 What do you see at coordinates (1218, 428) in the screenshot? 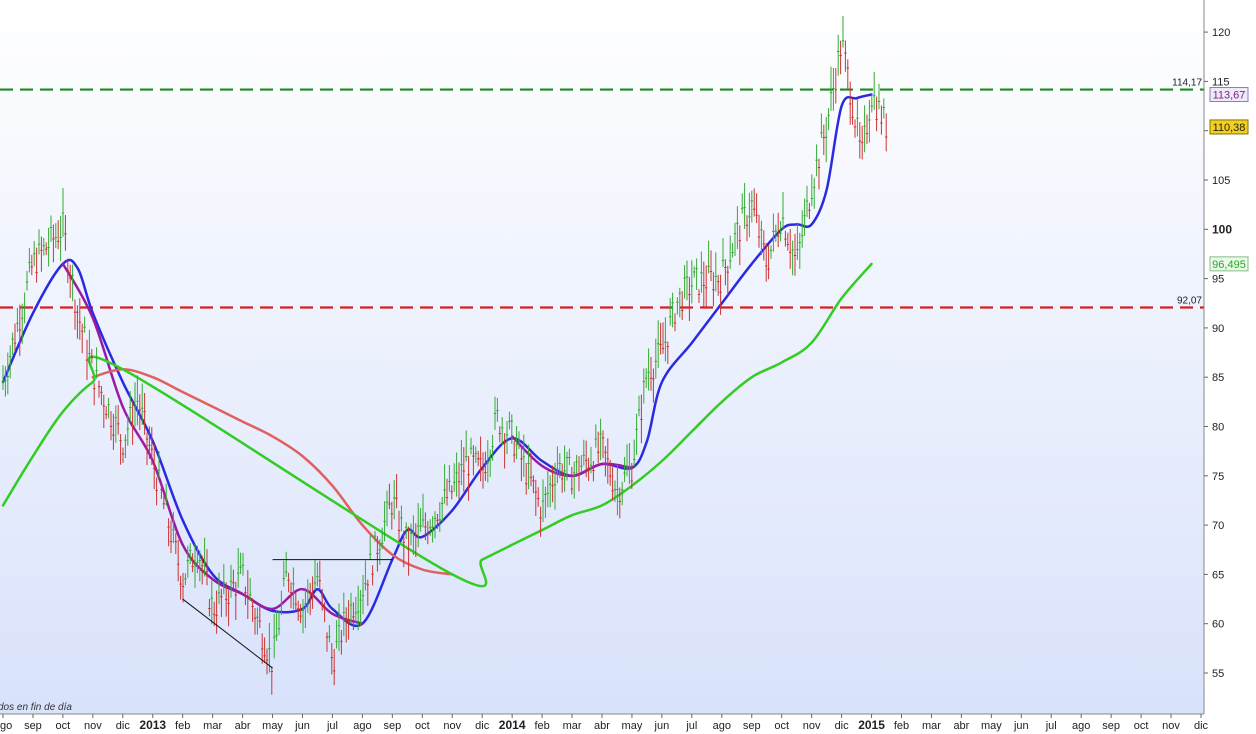
I see `y-tick-label: 80` at bounding box center [1218, 428].